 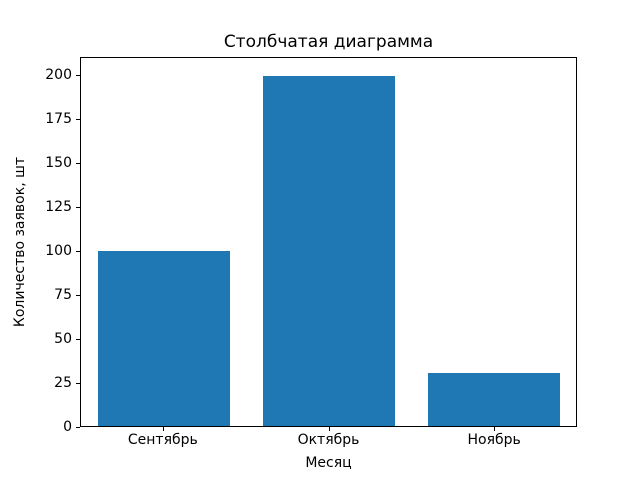 What do you see at coordinates (58, 162) in the screenshot?
I see `y-tick-label: 150` at bounding box center [58, 162].